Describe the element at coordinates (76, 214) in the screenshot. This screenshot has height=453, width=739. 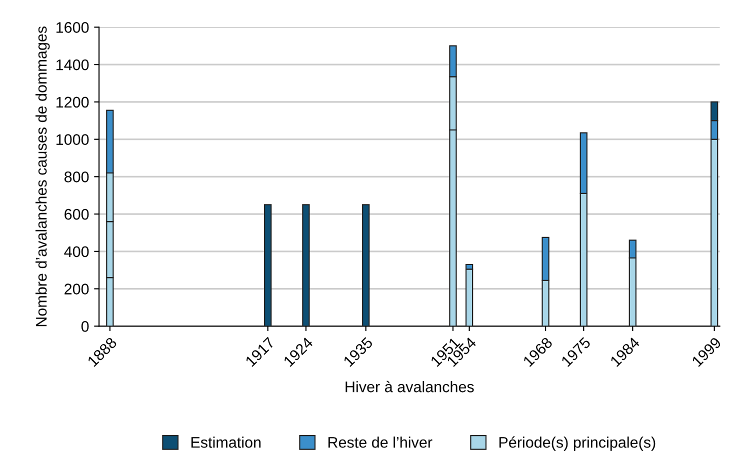
I see `y-tick-label: 600` at that location.